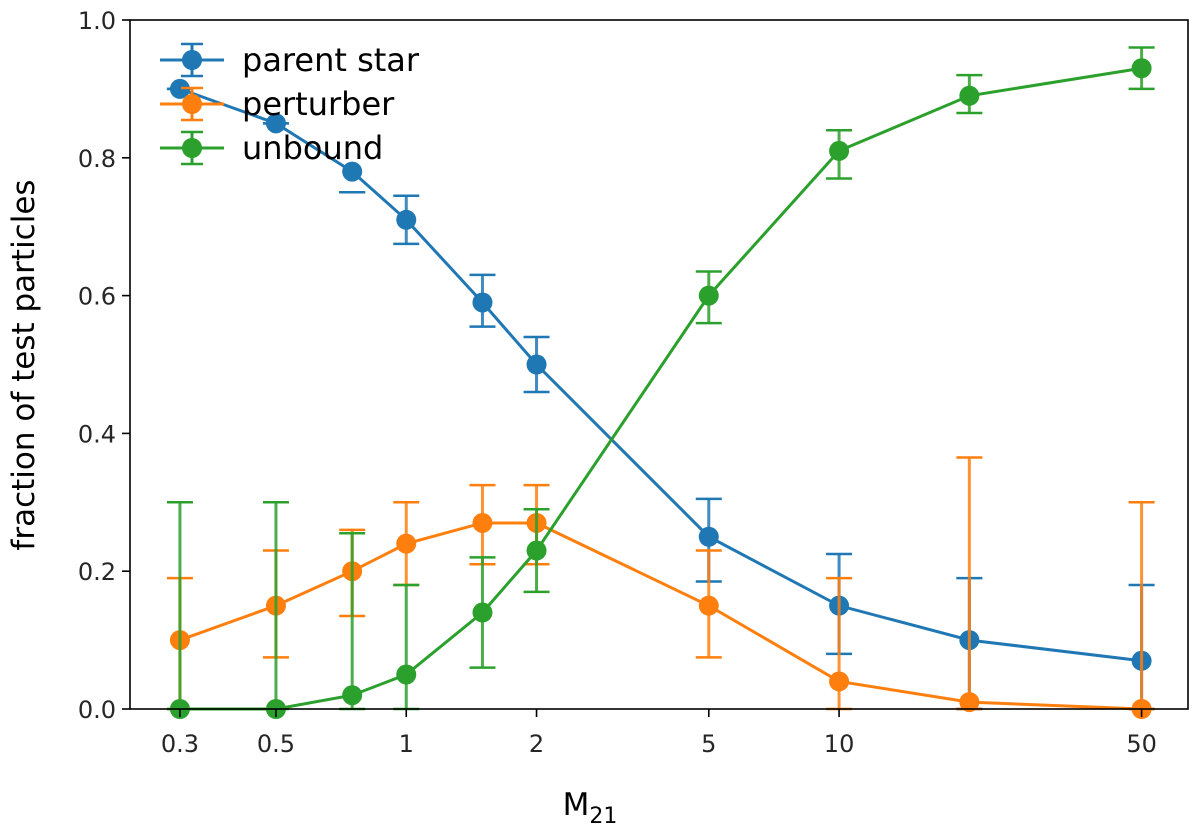 The image size is (1200, 836). I want to click on legend-item-0: parent star, so click(290, 60).